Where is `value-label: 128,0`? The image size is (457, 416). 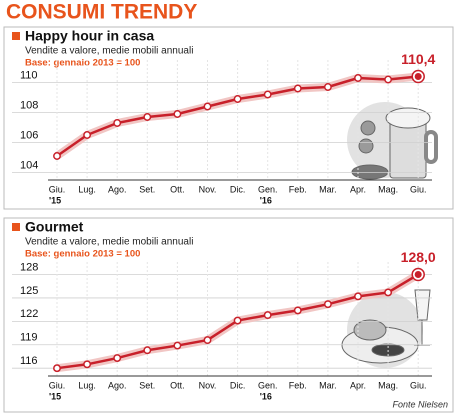 value-label: 128,0 is located at coordinates (418, 257).